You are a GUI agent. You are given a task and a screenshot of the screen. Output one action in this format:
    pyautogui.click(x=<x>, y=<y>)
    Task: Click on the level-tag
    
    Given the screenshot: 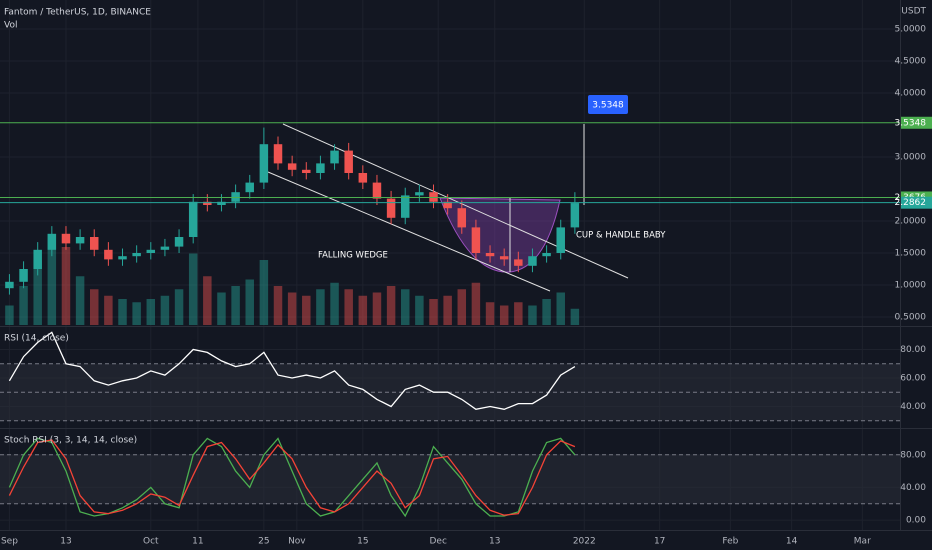 What is the action you would take?
    pyautogui.click(x=916, y=122)
    